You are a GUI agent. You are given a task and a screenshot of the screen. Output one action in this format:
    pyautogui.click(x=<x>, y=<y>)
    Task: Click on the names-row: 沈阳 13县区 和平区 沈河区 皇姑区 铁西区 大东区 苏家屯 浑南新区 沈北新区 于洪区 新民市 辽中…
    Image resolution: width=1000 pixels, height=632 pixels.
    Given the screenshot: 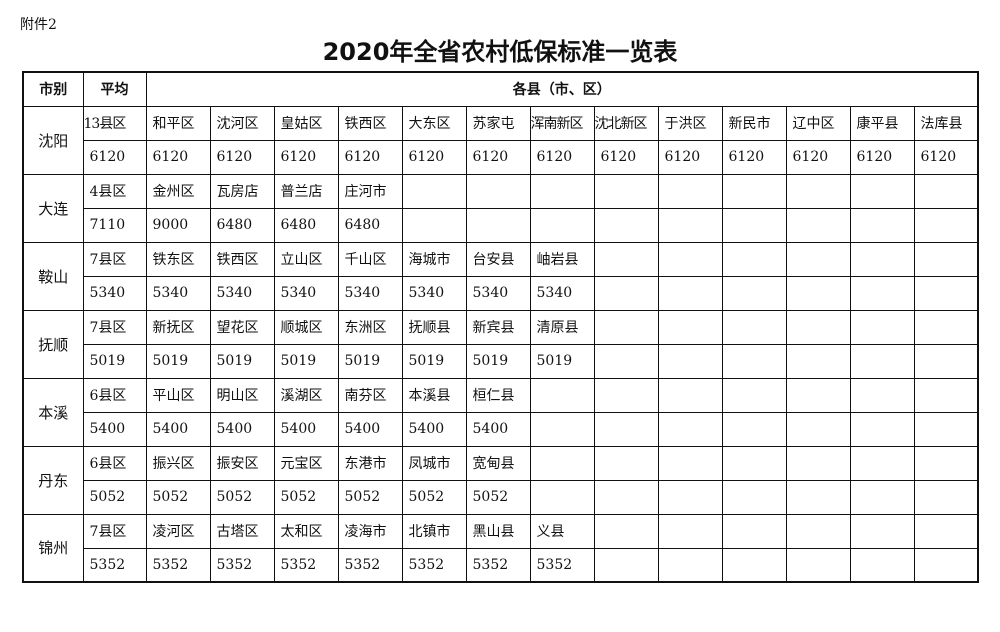 What is the action you would take?
    pyautogui.click(x=500, y=140)
    